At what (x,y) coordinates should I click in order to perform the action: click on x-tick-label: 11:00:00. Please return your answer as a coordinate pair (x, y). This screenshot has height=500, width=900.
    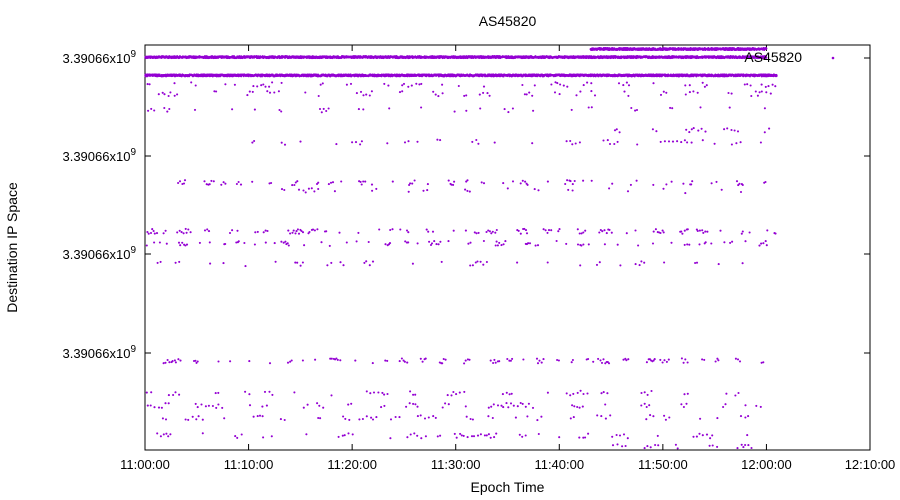
    Looking at the image, I should click on (145, 464).